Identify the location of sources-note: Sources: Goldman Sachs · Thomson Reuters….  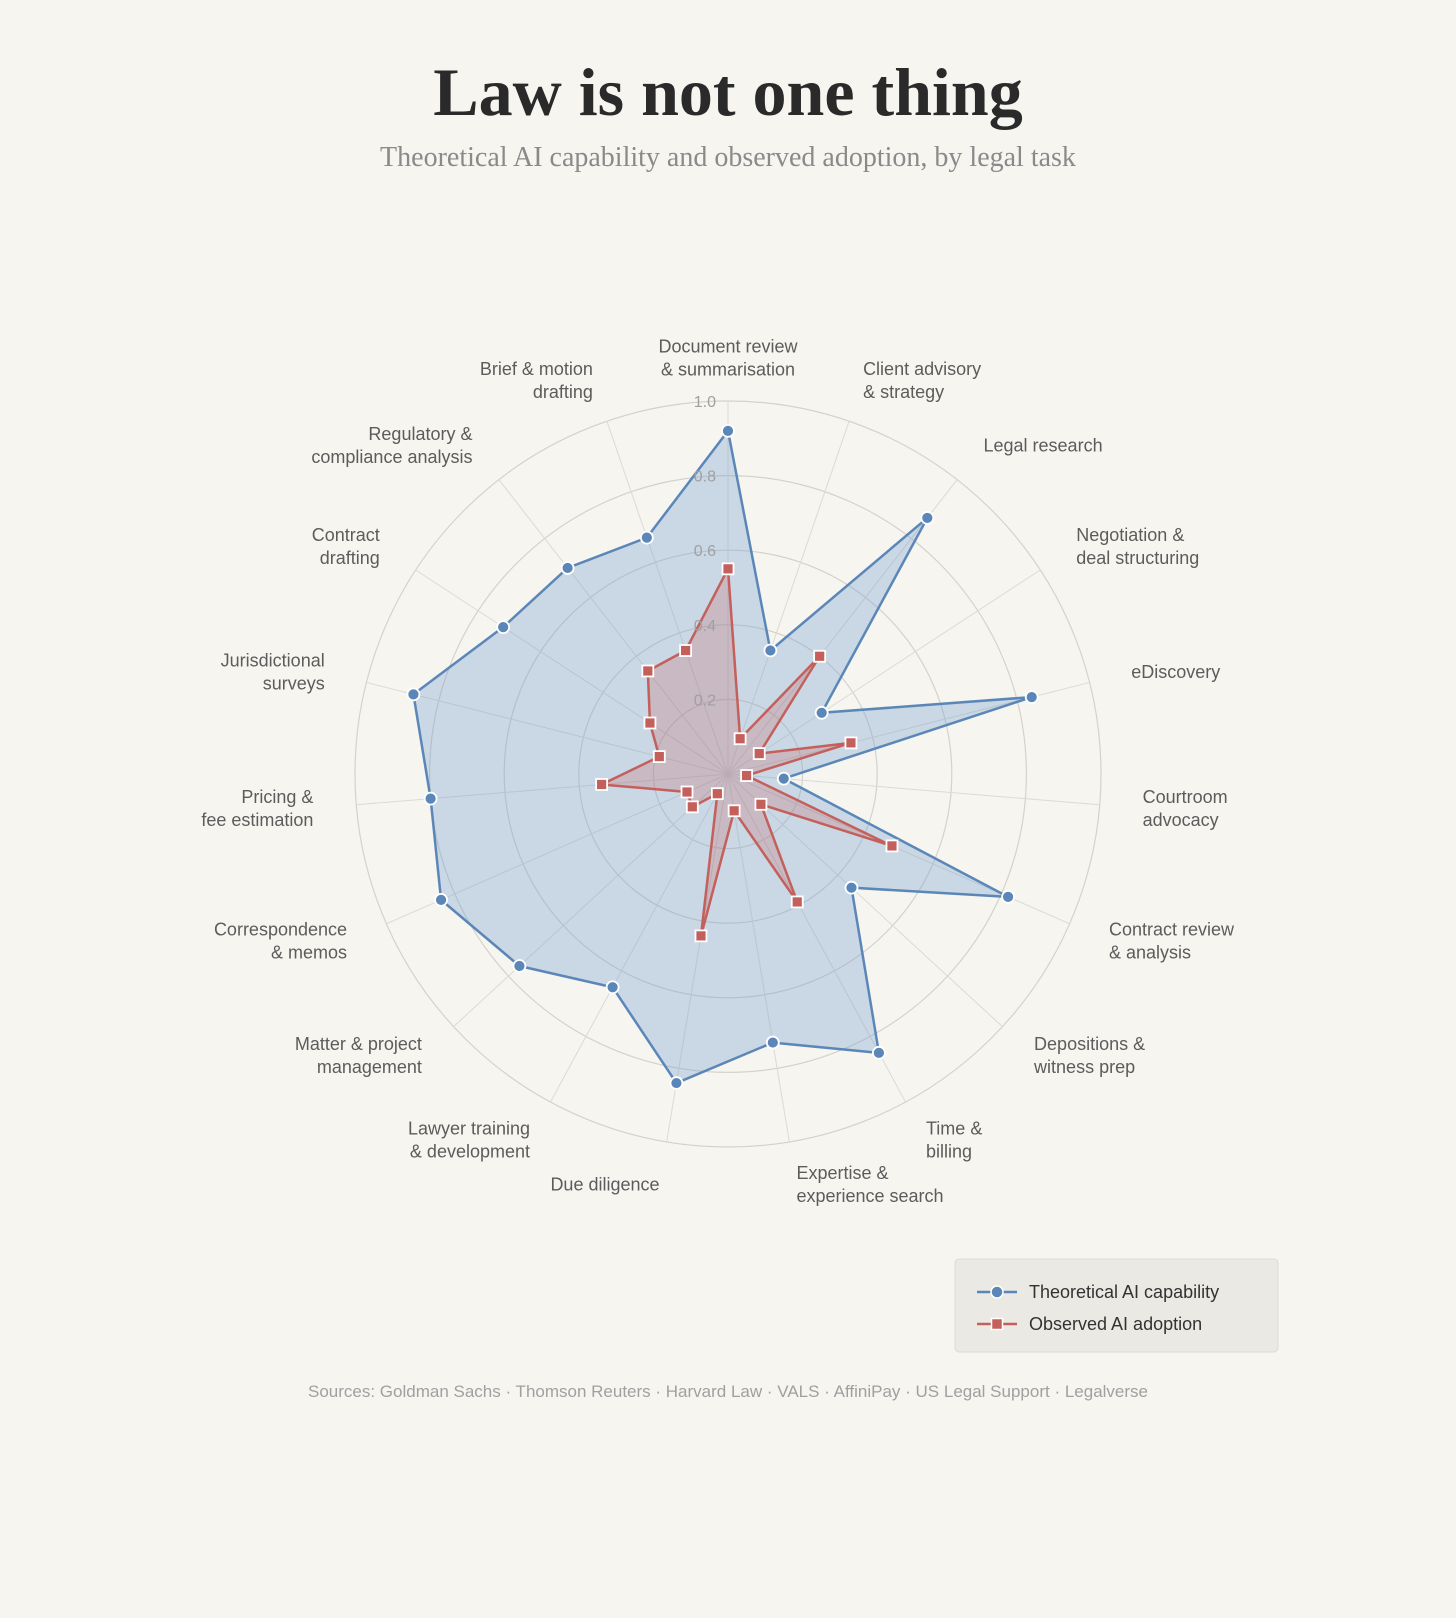
(728, 1391).